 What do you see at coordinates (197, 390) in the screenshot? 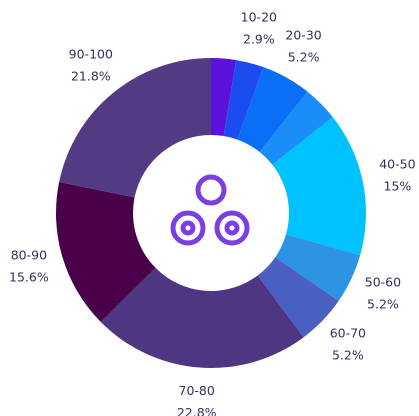
I see `slice-label: 70-80` at bounding box center [197, 390].